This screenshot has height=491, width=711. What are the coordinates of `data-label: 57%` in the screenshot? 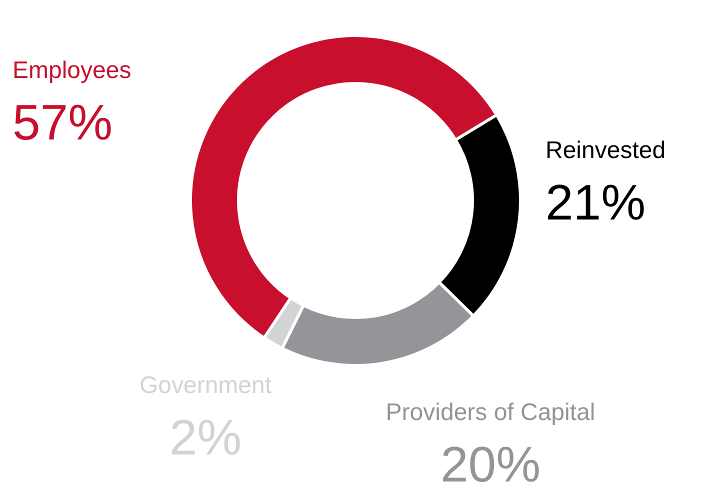 It's located at (62, 122).